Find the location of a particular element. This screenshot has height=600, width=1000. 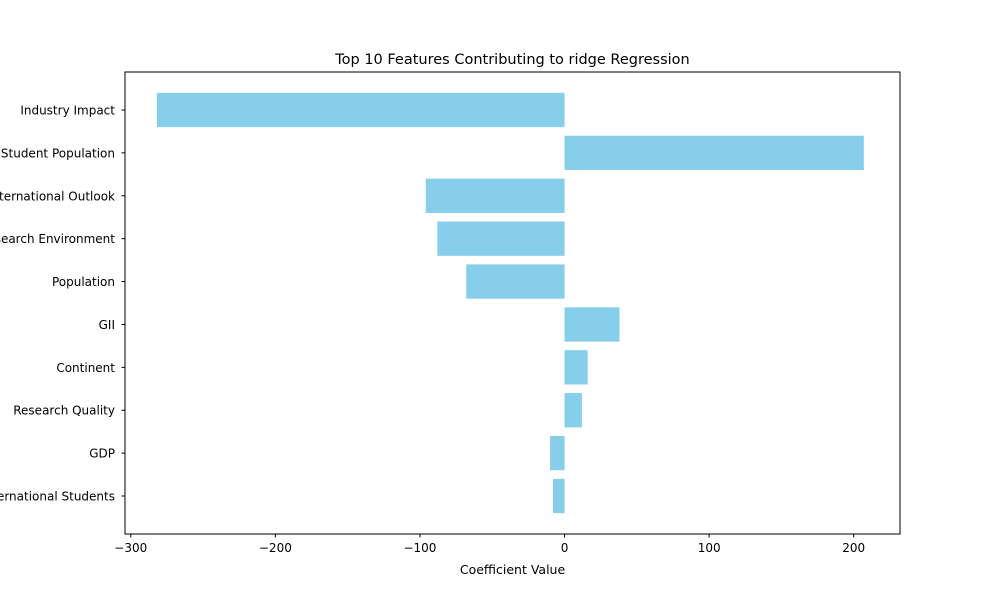

y-tick-label: Research Quality is located at coordinates (64, 411).